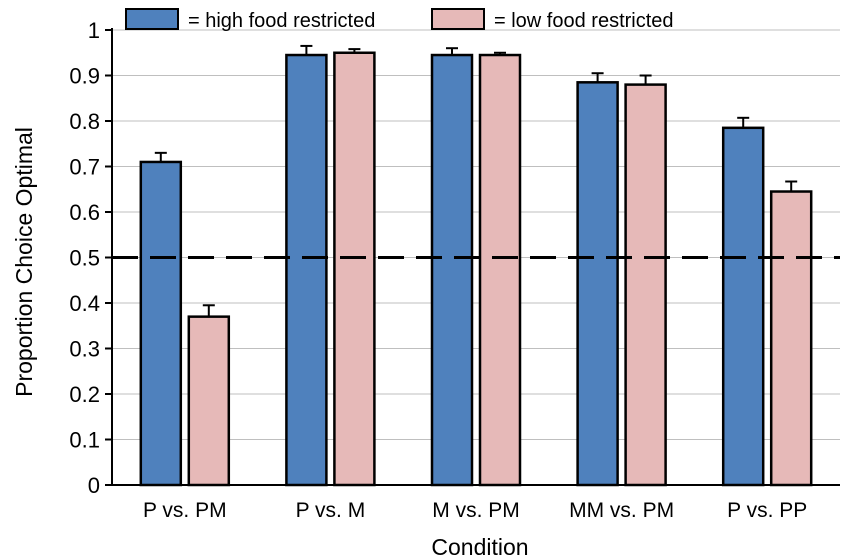  What do you see at coordinates (84, 258) in the screenshot?
I see `y-tick-label: 0.5` at bounding box center [84, 258].